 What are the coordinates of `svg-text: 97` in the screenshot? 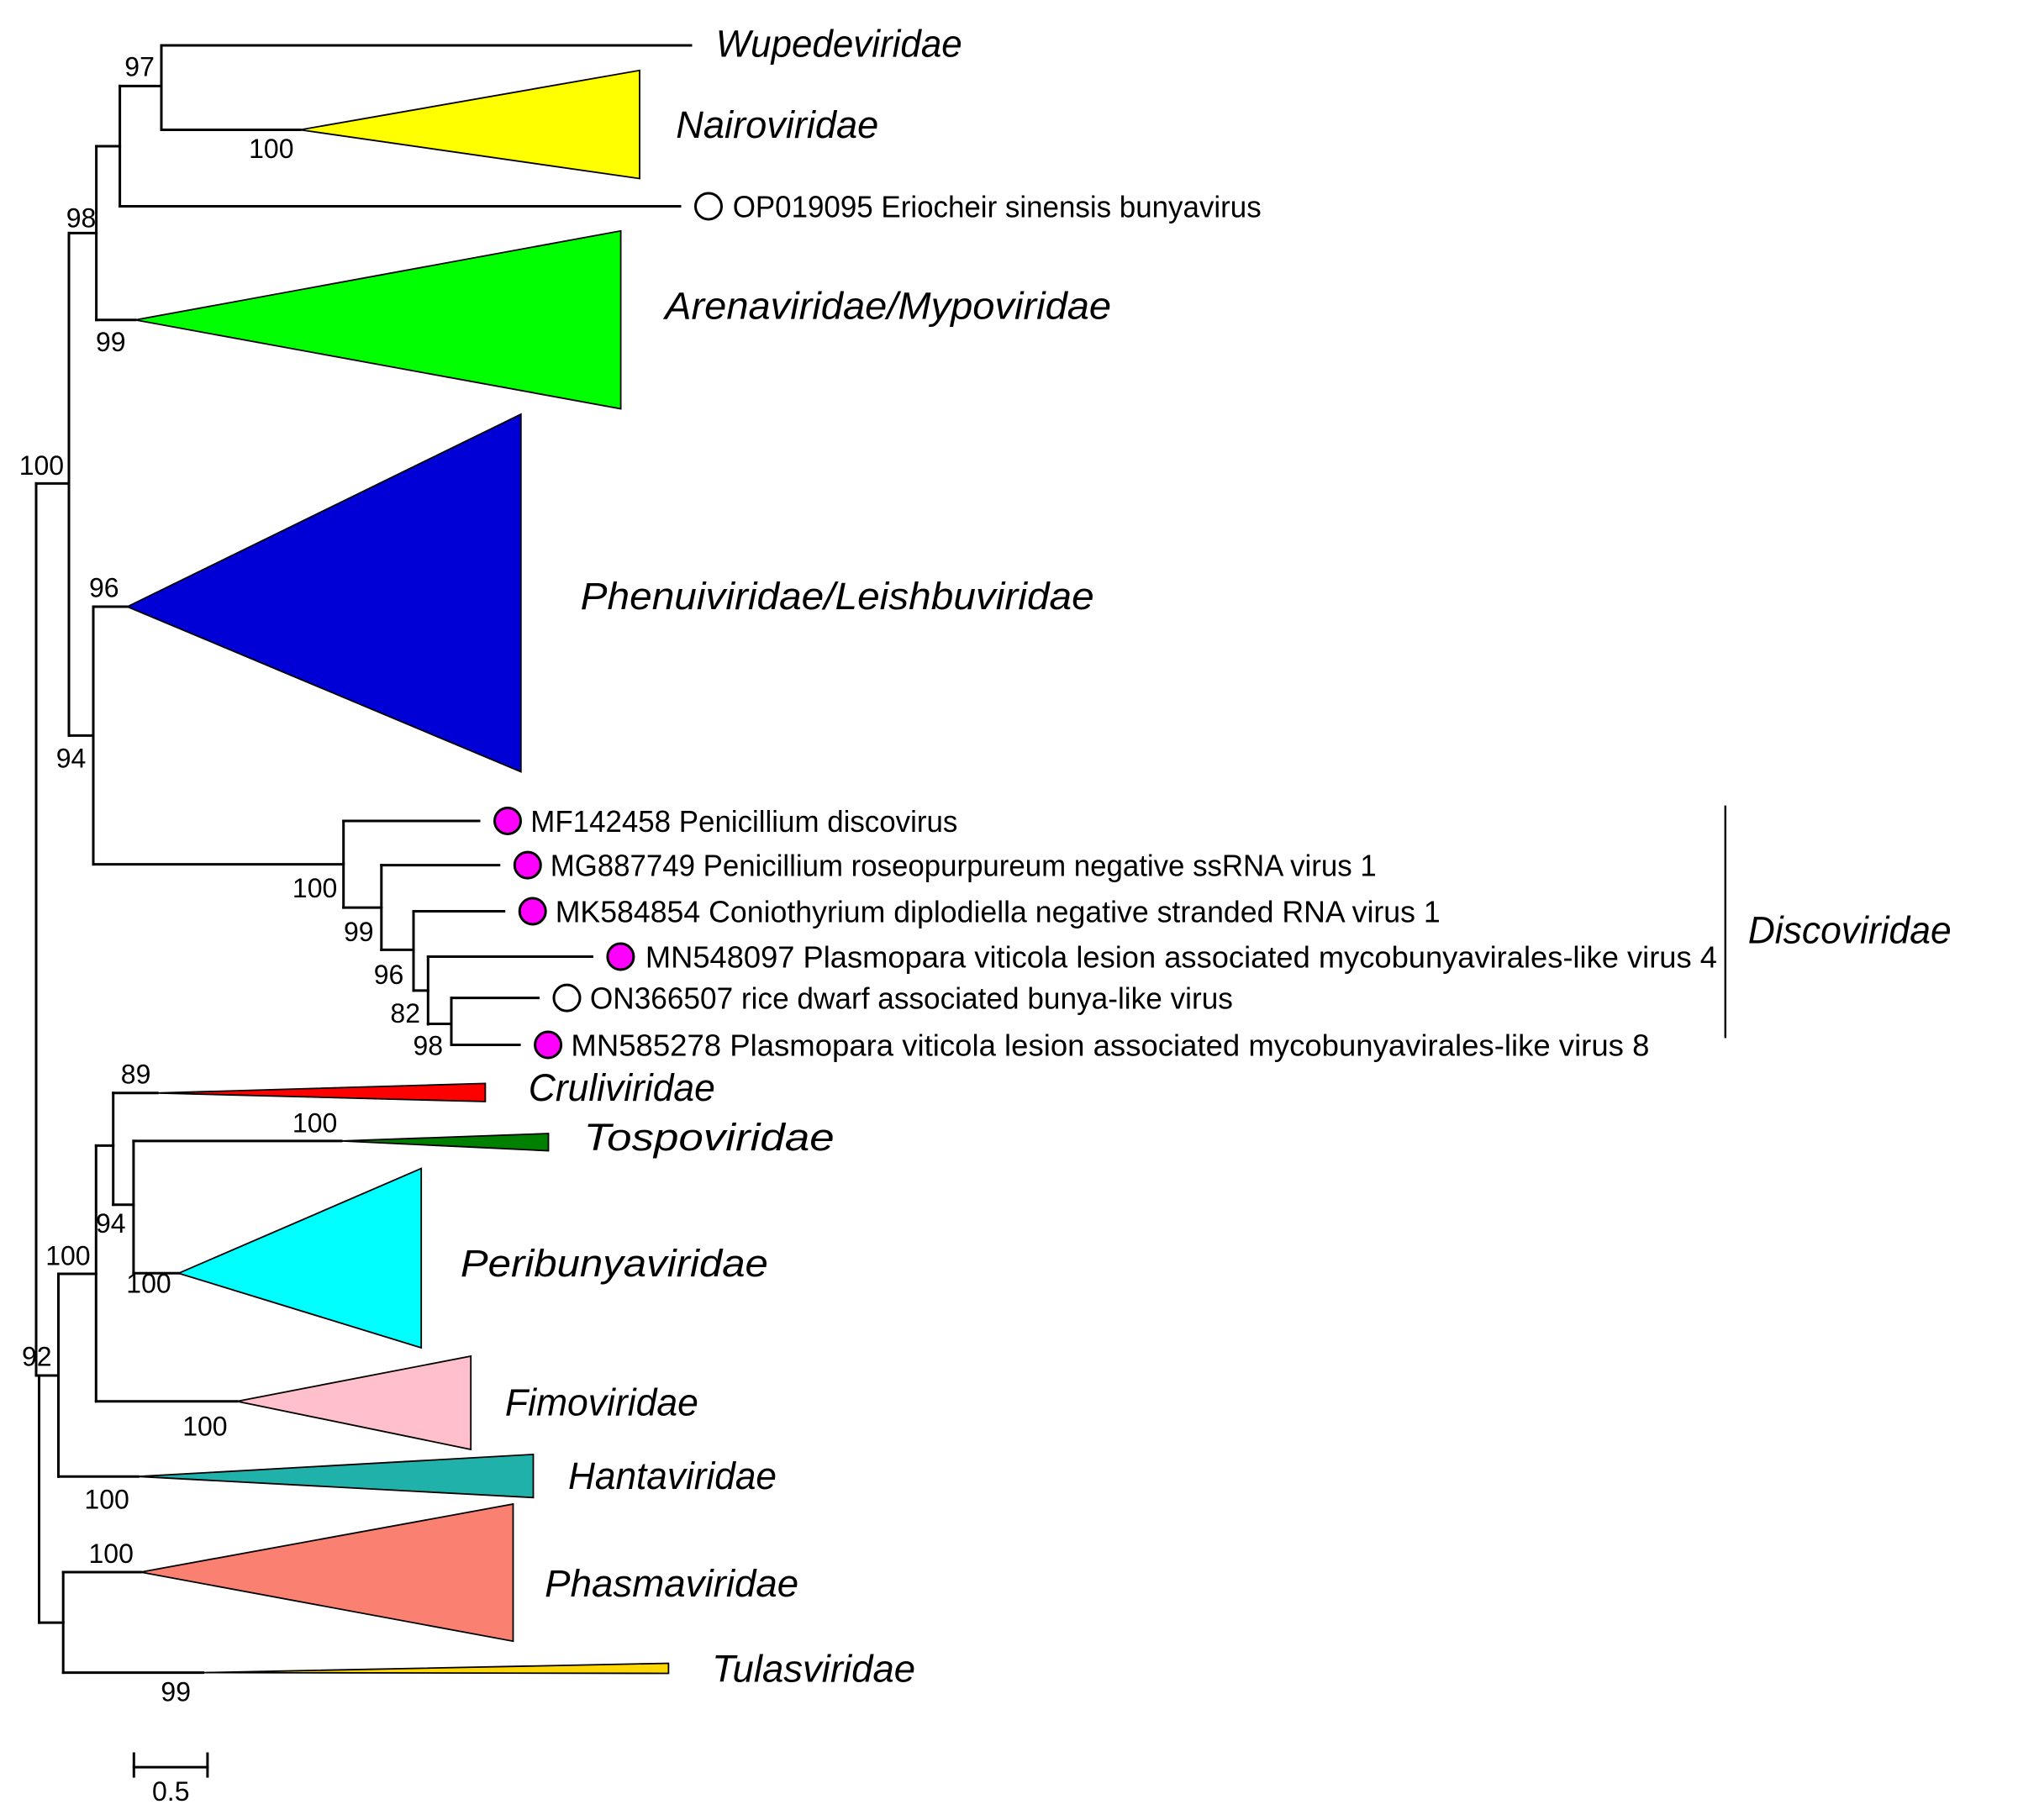 It's located at (139, 66).